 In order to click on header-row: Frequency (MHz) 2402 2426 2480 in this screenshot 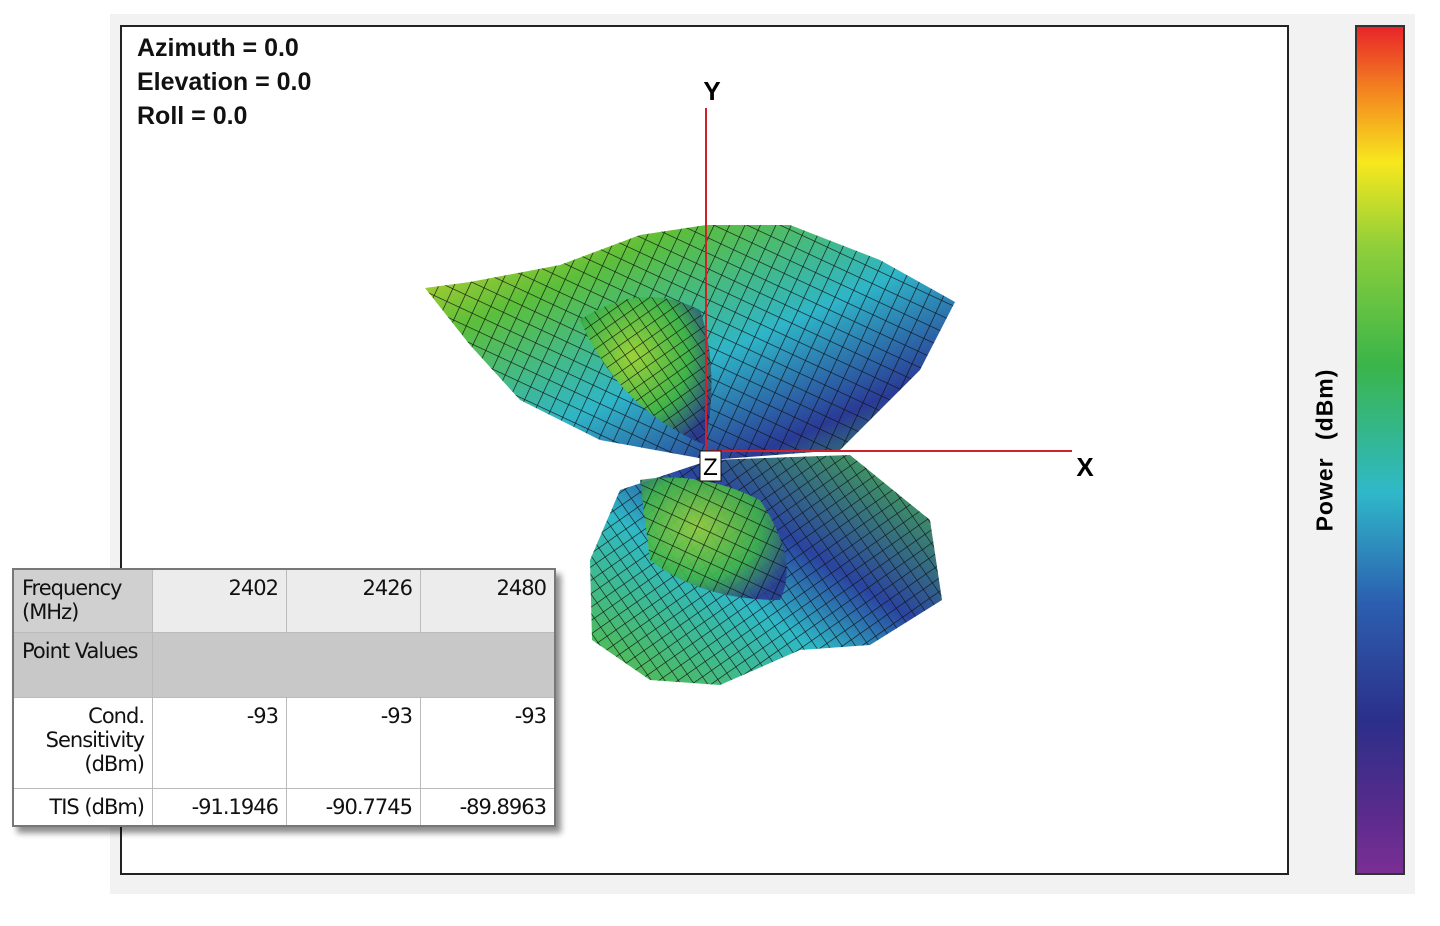, I will do `click(284, 600)`.